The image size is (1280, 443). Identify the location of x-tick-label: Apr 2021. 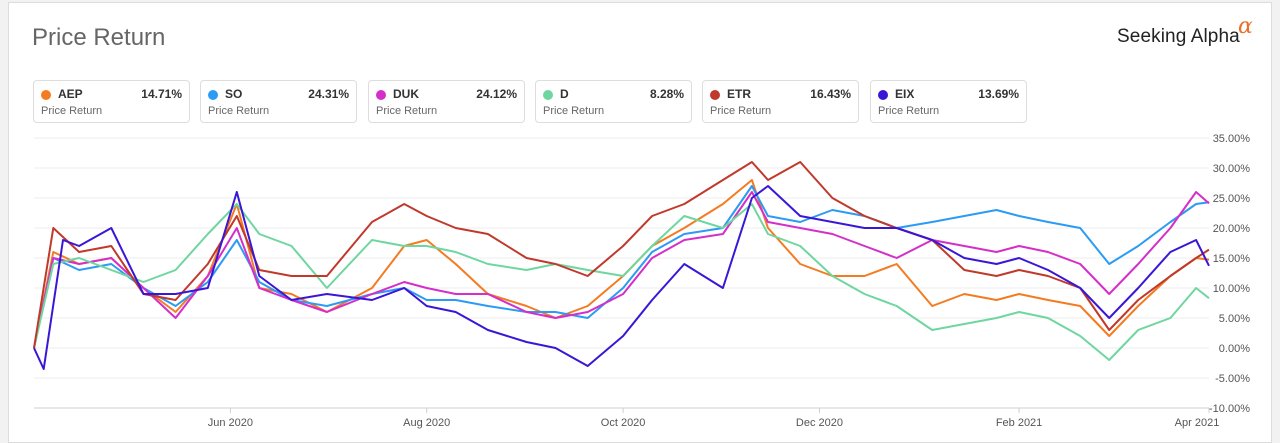
(1197, 423).